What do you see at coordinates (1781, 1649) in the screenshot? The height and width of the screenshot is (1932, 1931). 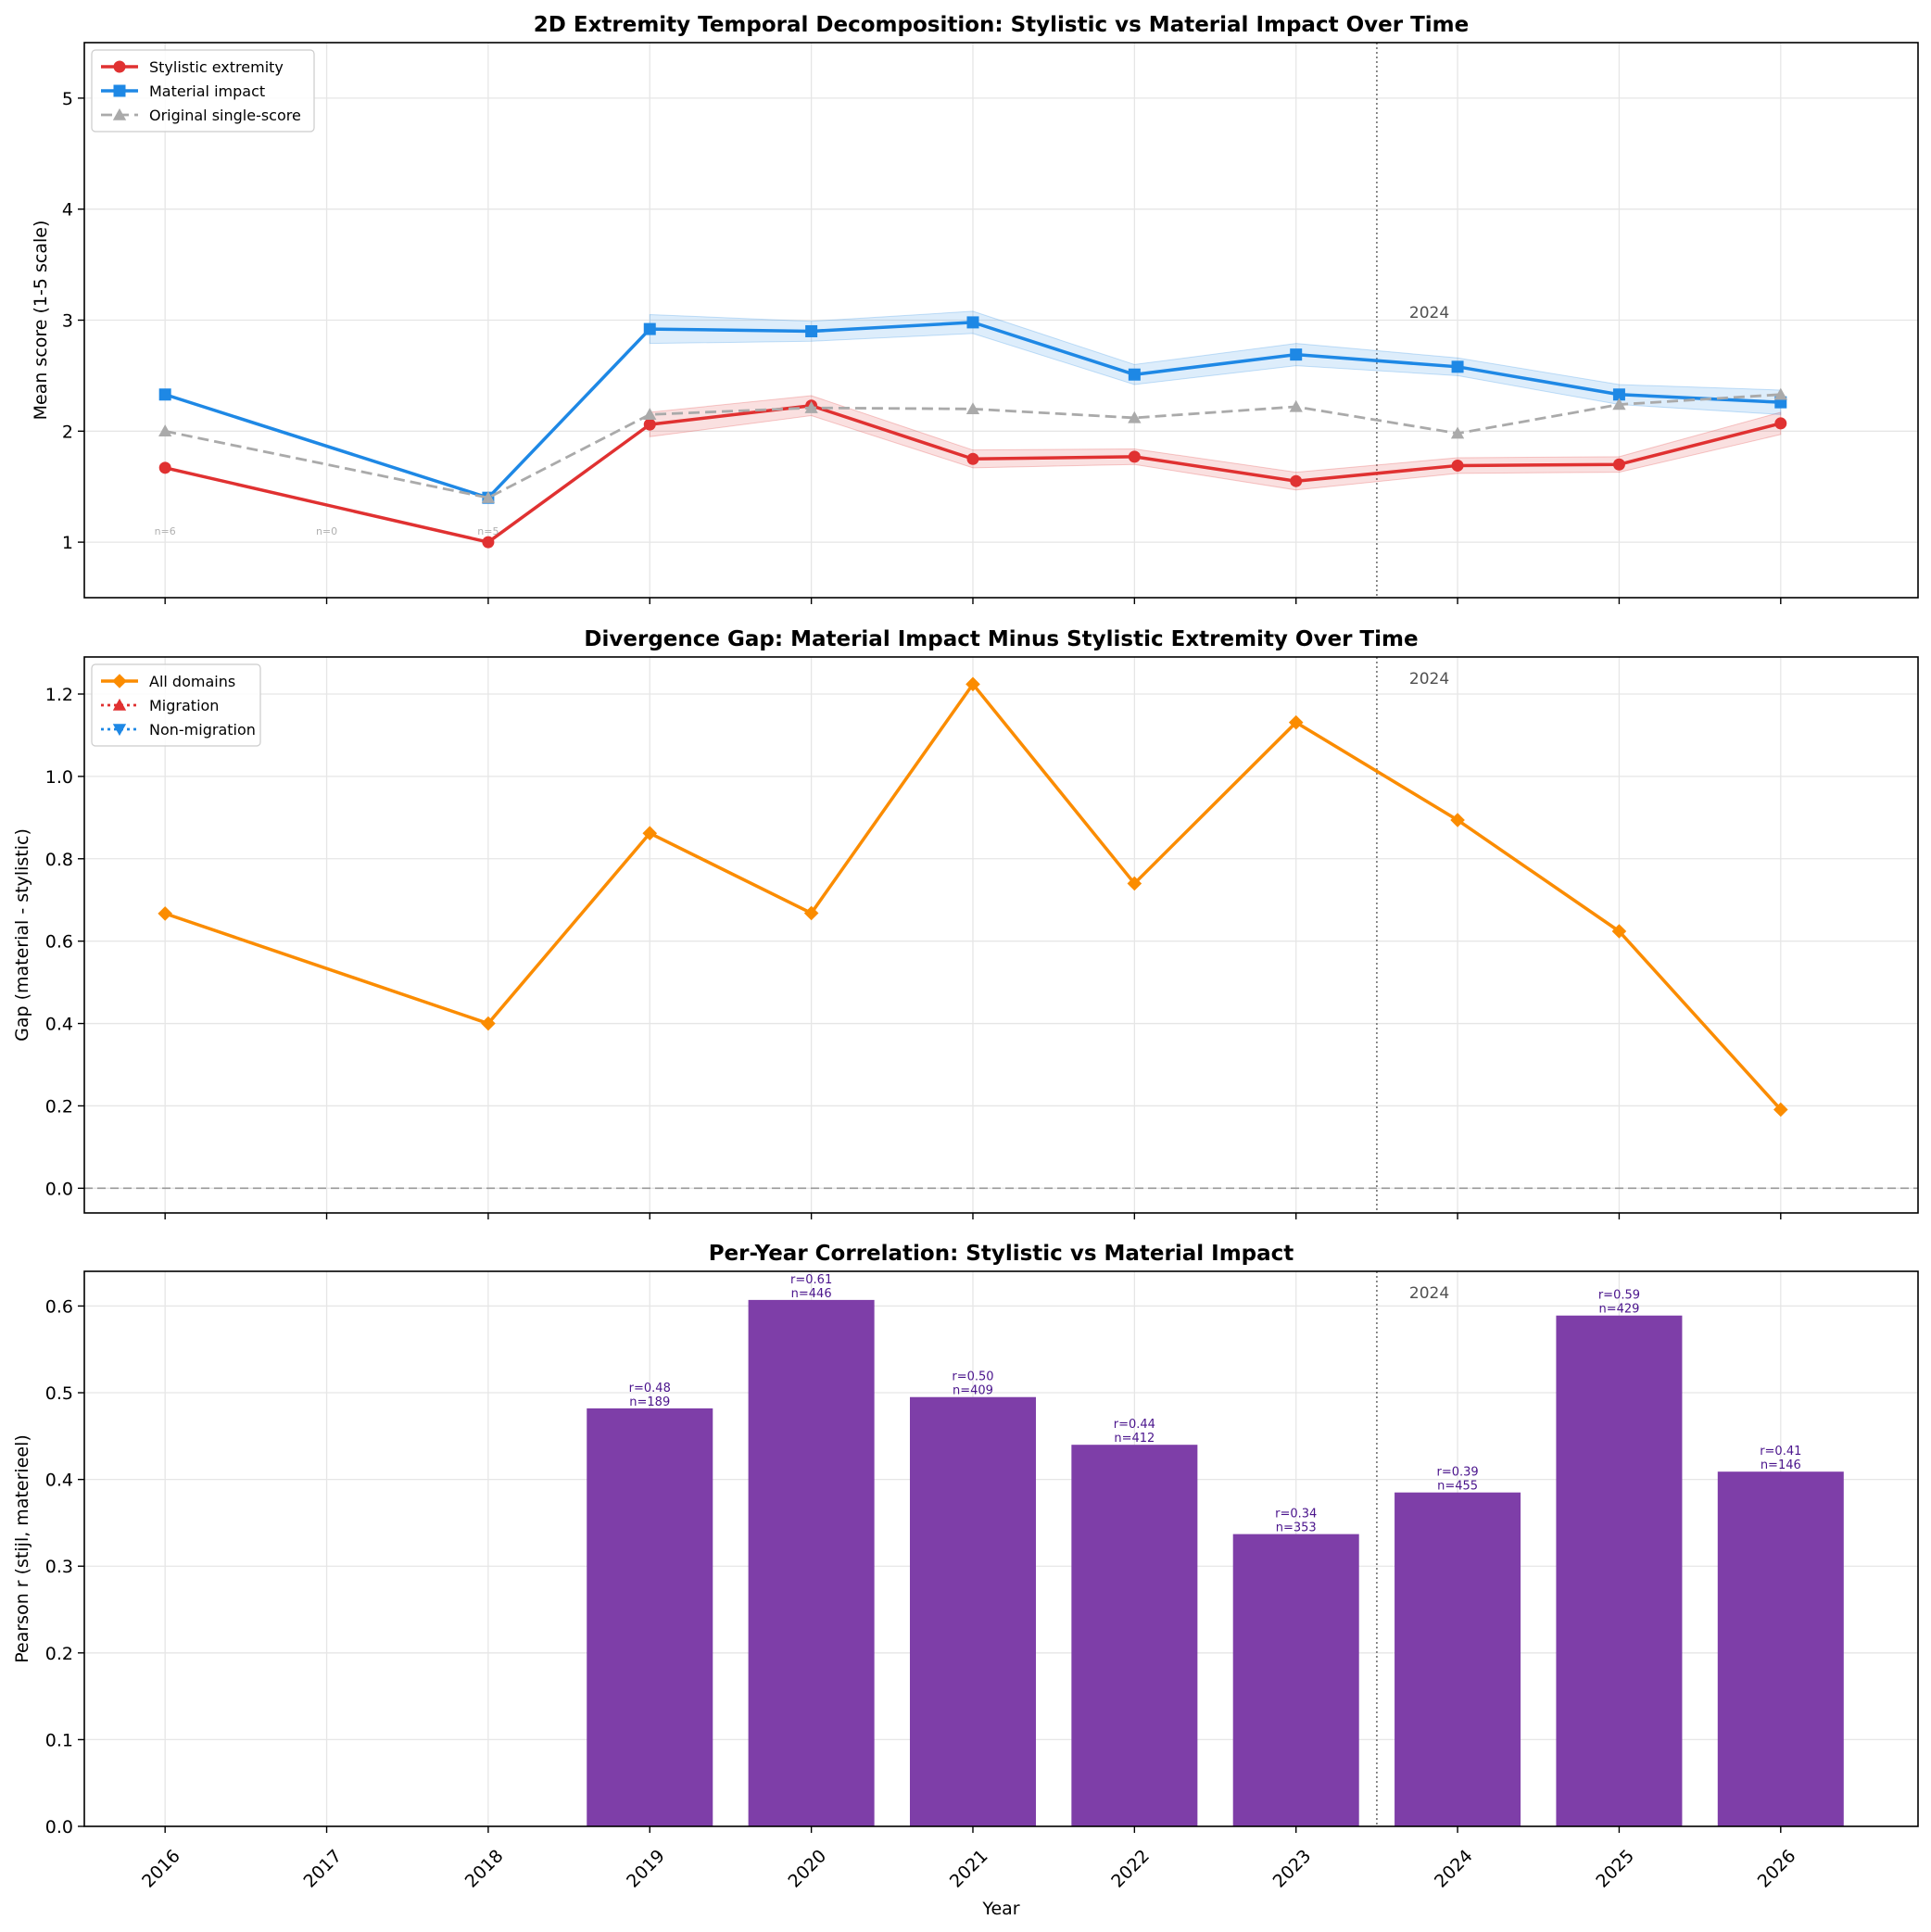 I see `bar-2026` at bounding box center [1781, 1649].